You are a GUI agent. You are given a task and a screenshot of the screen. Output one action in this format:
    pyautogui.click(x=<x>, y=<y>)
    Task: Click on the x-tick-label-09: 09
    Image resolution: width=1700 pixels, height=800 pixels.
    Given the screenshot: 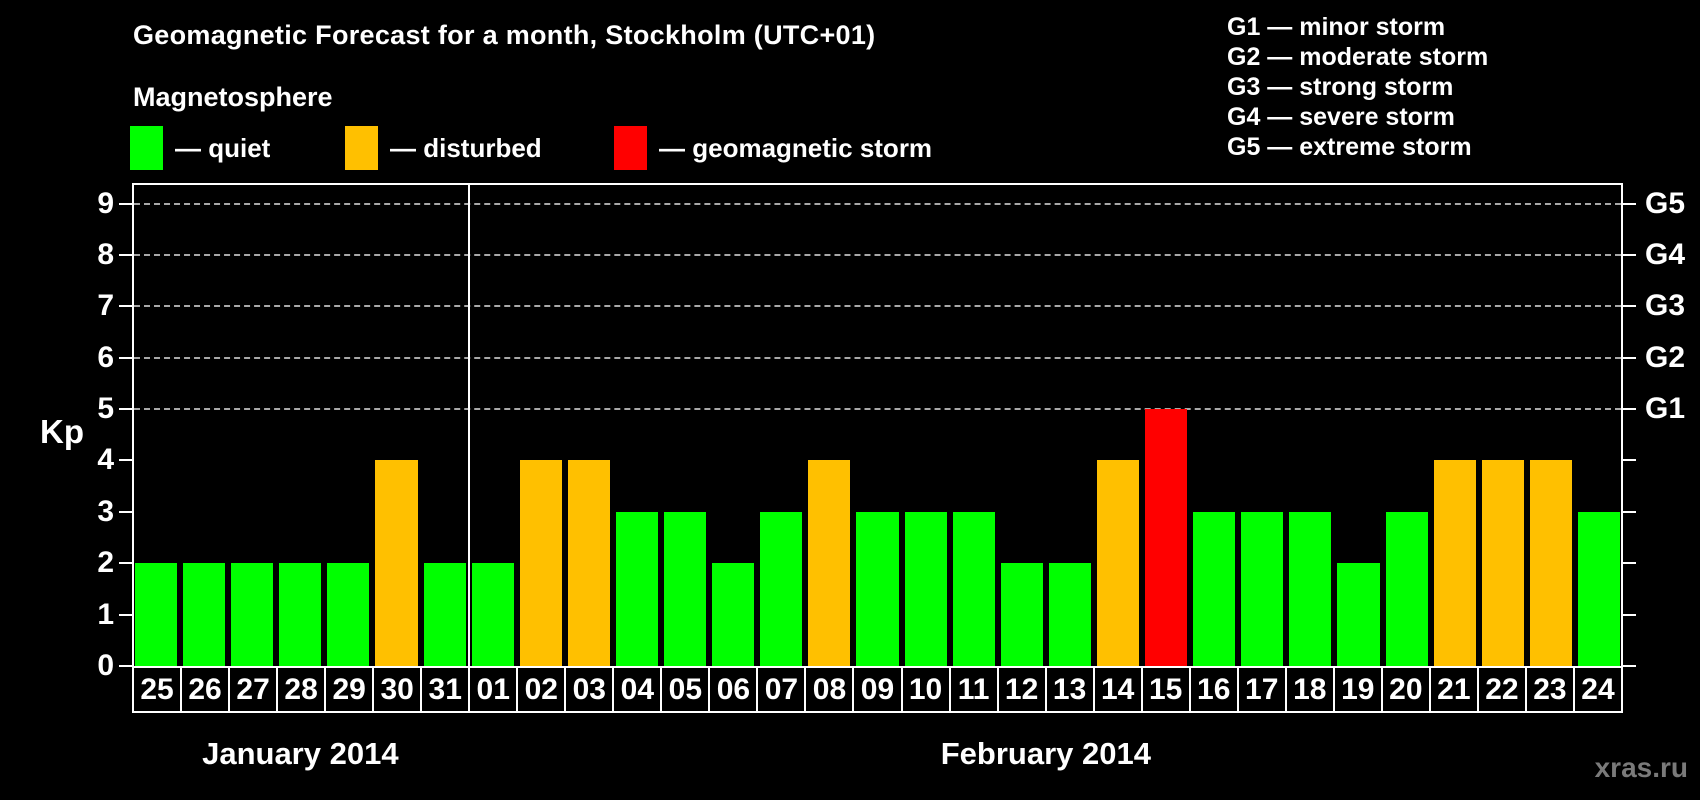 What is the action you would take?
    pyautogui.click(x=877, y=689)
    